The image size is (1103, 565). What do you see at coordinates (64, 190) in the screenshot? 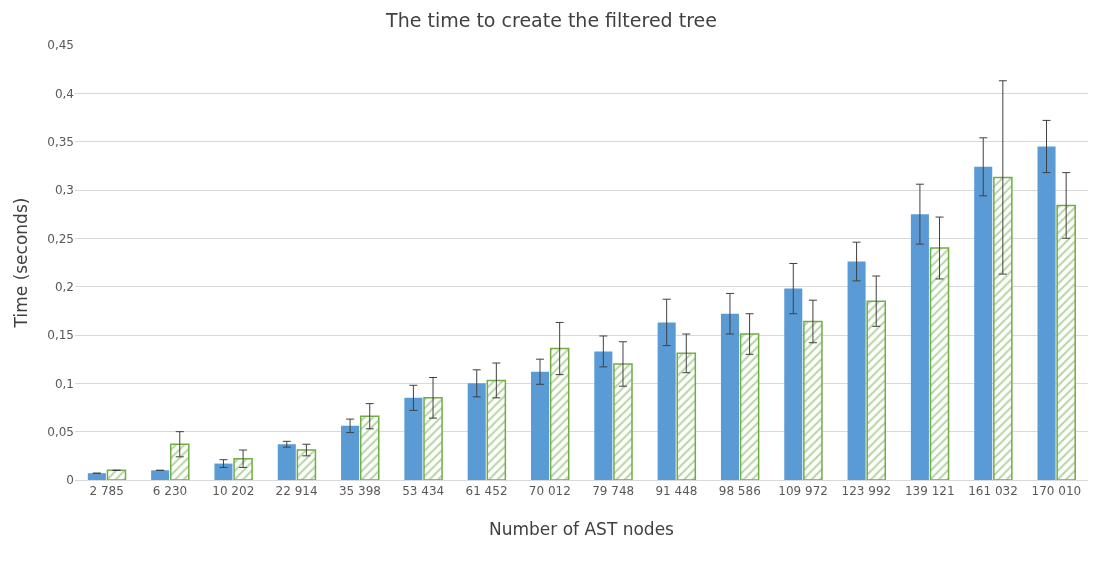
I see `y-tick-label: 0,3` at bounding box center [64, 190].